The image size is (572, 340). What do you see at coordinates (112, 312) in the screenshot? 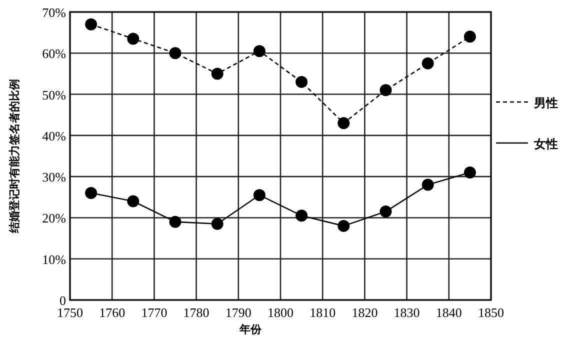
I see `x-tick-label: 1760` at bounding box center [112, 312].